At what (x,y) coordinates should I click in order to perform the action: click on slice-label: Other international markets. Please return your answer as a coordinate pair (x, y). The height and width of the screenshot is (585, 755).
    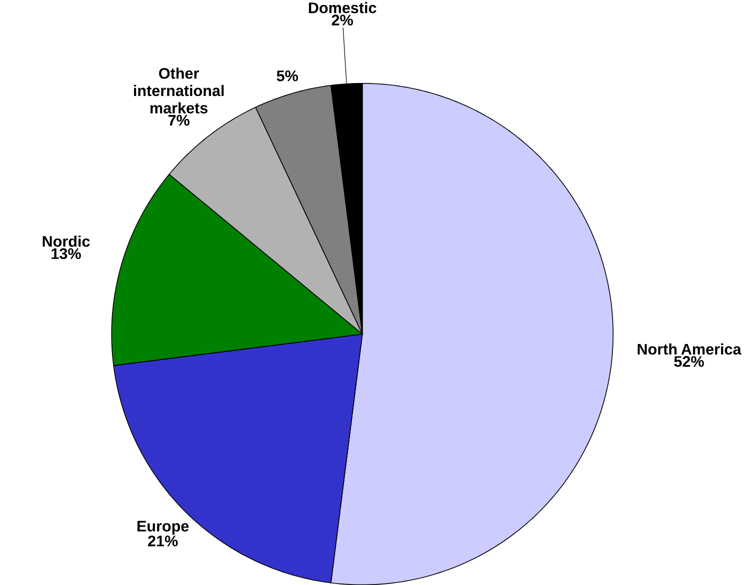
    Looking at the image, I should click on (179, 90).